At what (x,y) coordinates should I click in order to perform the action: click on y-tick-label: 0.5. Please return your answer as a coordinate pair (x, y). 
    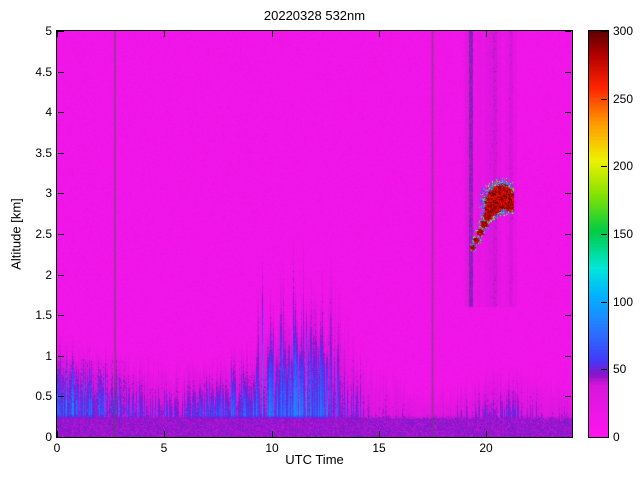
    Looking at the image, I should click on (43, 396).